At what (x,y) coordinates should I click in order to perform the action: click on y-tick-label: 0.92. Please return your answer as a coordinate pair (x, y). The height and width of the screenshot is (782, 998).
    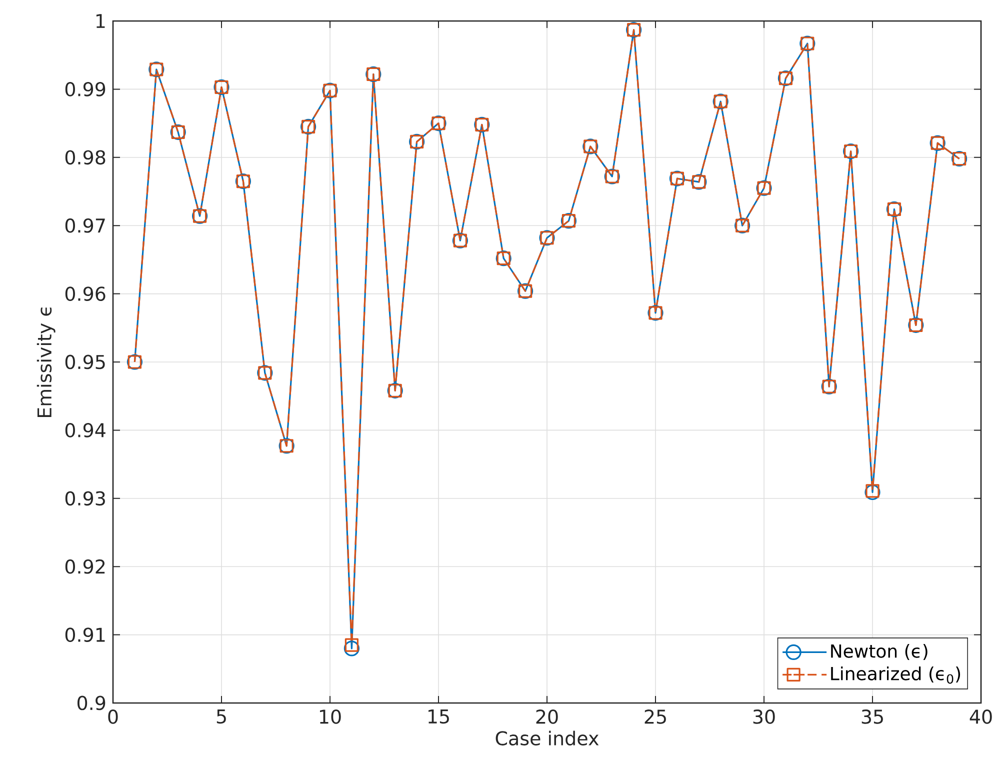
    Looking at the image, I should click on (85, 566).